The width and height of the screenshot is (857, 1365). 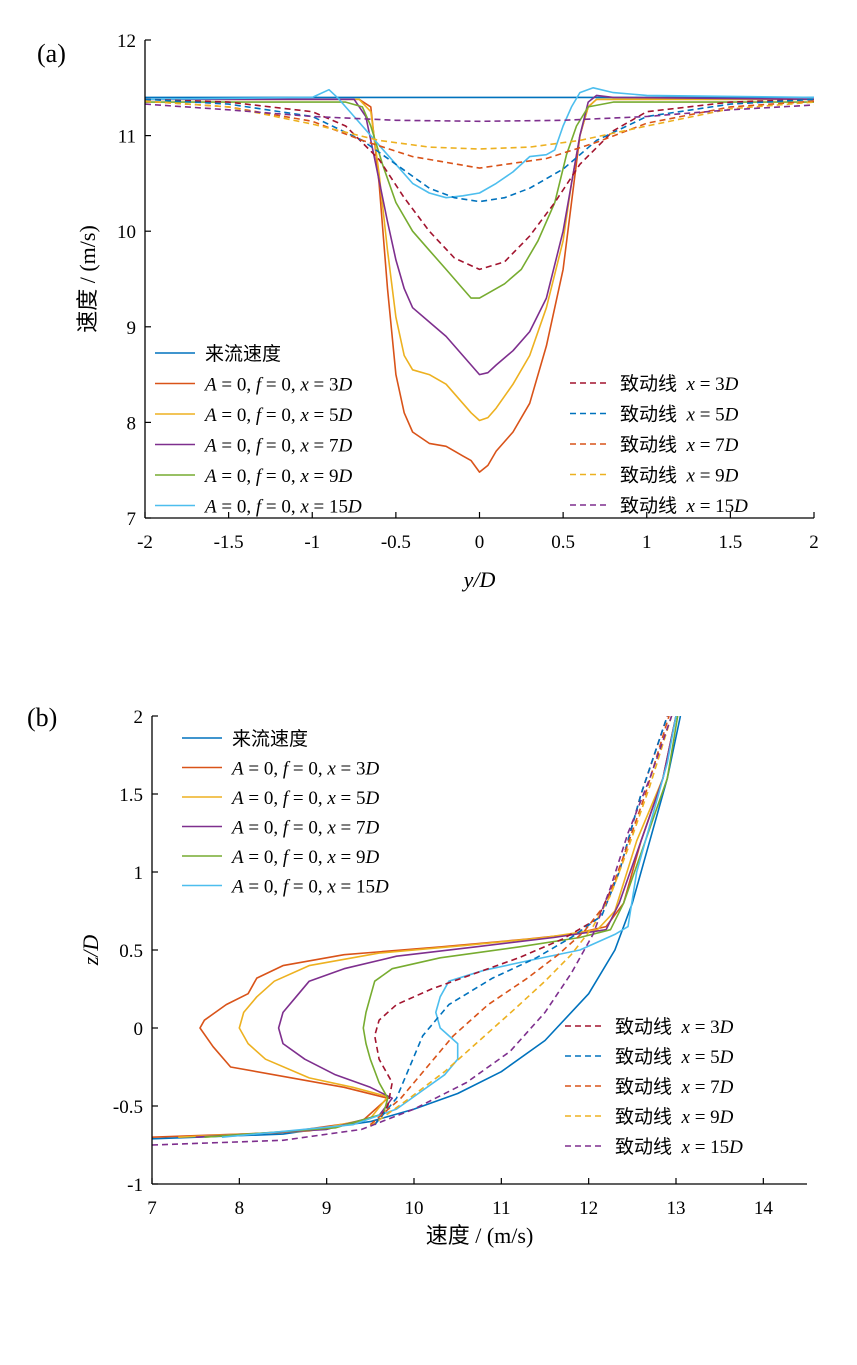 I want to click on series-line-x9, so click(x=479, y=200).